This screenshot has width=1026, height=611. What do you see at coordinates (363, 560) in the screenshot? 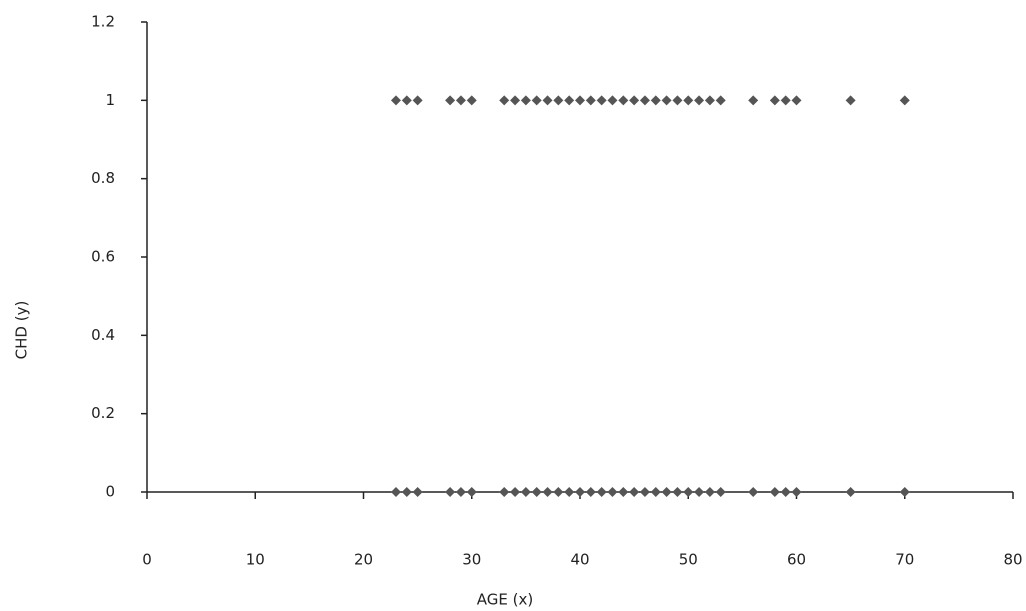
I see `x-tick-label: 20` at bounding box center [363, 560].